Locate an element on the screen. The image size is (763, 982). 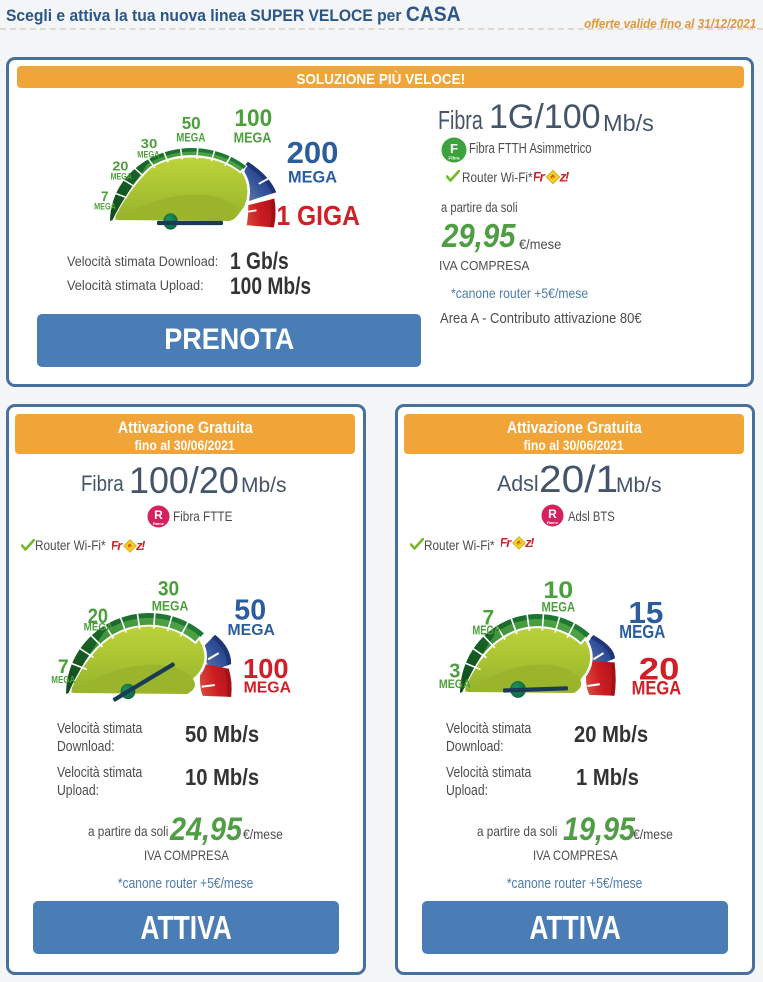
svg-text: F is located at coordinates (454, 148).